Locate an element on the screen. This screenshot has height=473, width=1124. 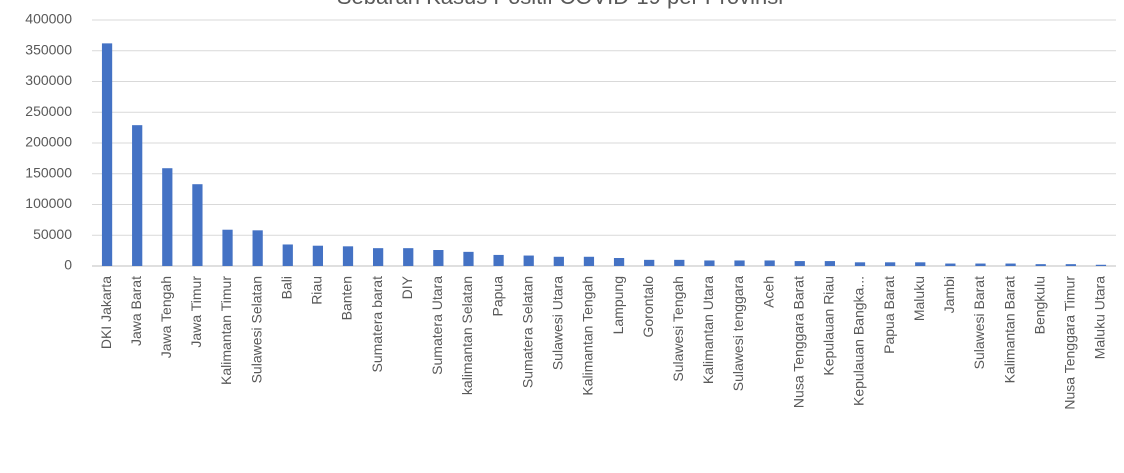
x-tick-label: DIY is located at coordinates (407, 287).